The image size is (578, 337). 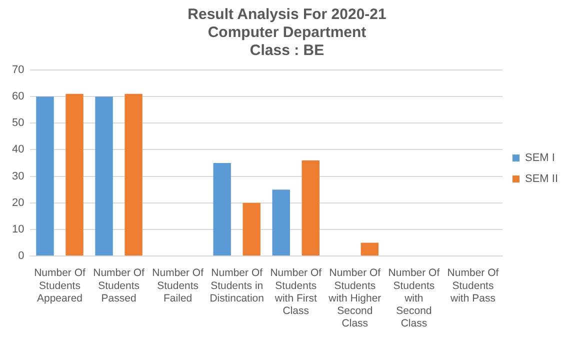 What do you see at coordinates (473, 285) in the screenshot?
I see `x-tick-label: Number Of Students with Pass` at bounding box center [473, 285].